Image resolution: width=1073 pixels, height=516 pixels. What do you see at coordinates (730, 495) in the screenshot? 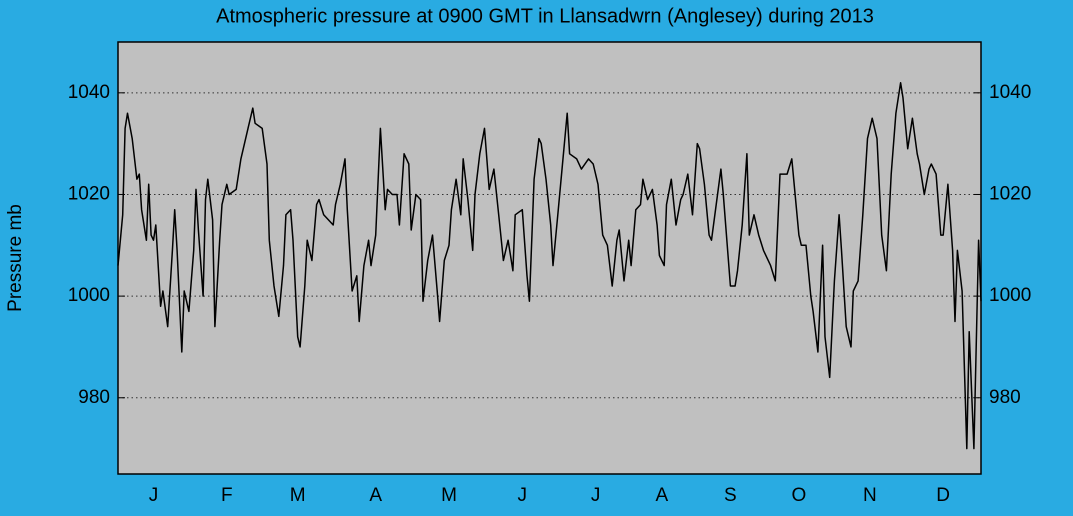
I see `x-tick-label: S` at bounding box center [730, 495].